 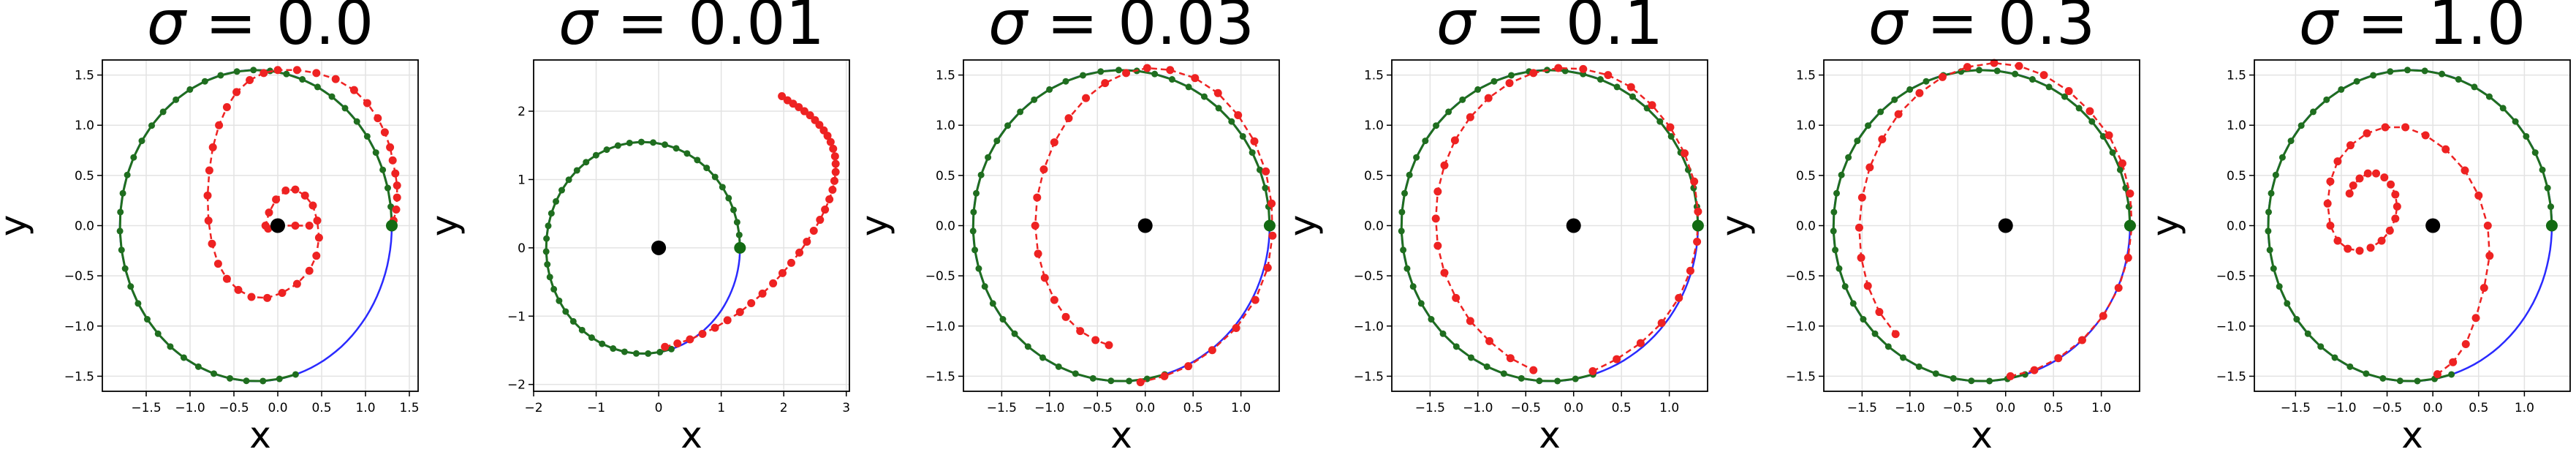 I want to click on x-tick-label: 0.0, so click(x=1573, y=408).